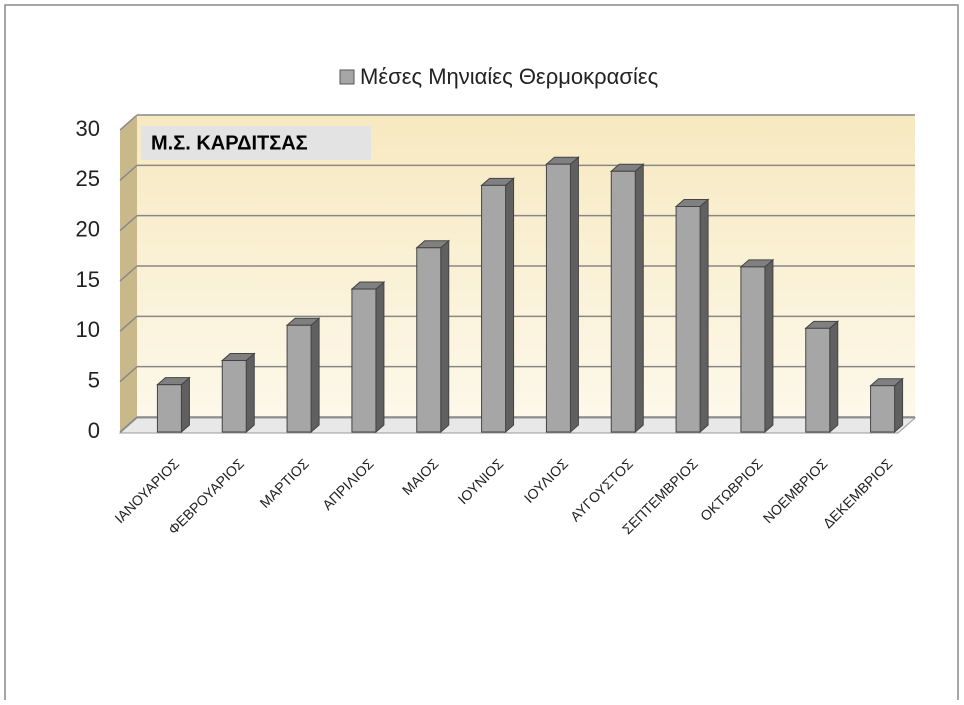  What do you see at coordinates (88, 128) in the screenshot?
I see `y-tick-label: 30` at bounding box center [88, 128].